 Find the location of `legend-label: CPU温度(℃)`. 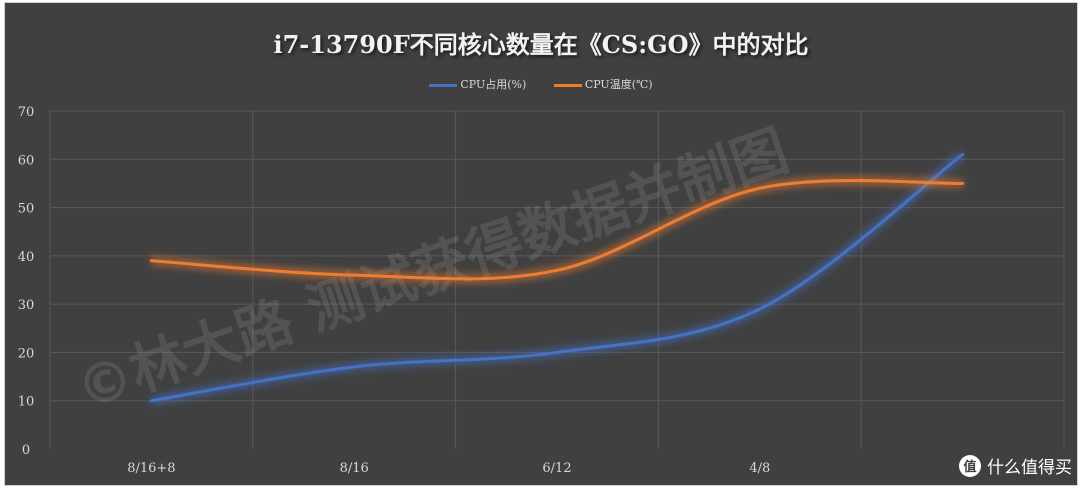

legend-label: CPU温度(℃) is located at coordinates (618, 84).